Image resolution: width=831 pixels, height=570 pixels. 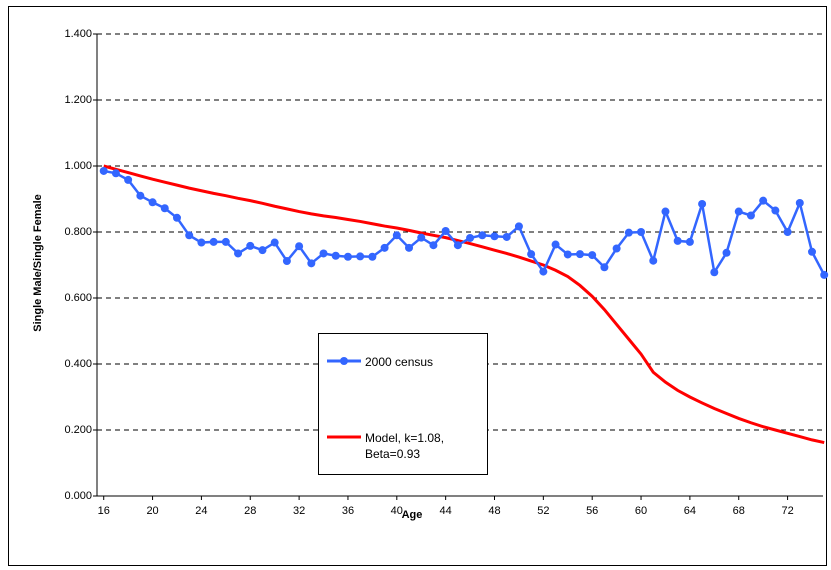 I want to click on y-tick-label: 0.600, so click(x=78, y=298).